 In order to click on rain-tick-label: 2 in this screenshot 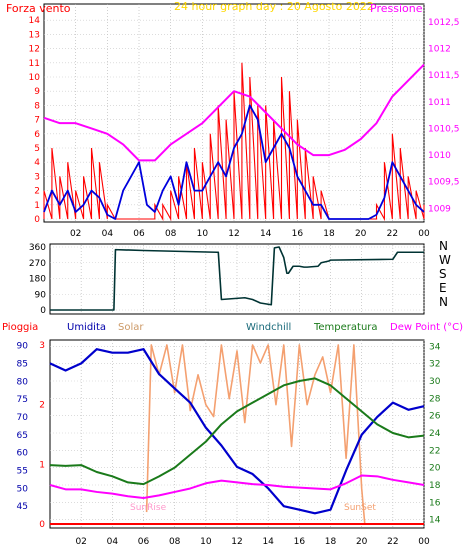, I will do `click(42, 406)`.